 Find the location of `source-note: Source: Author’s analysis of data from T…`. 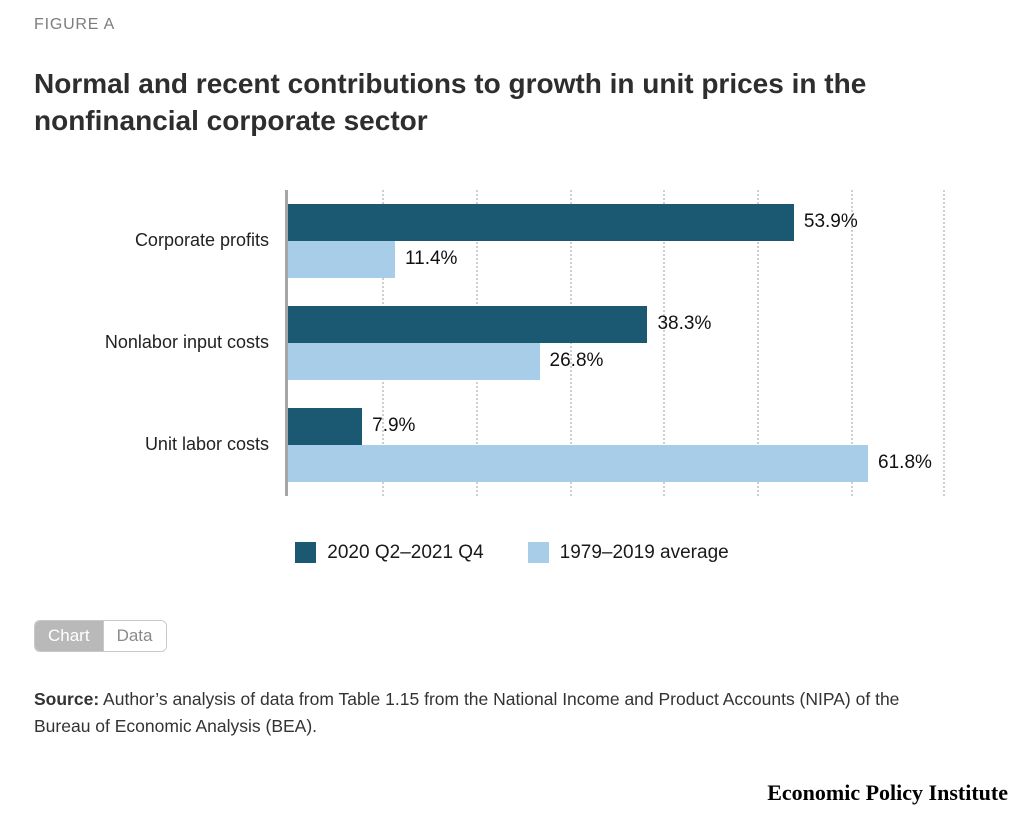

source-note: Source: Author’s analysis of data from T… is located at coordinates (486, 713).